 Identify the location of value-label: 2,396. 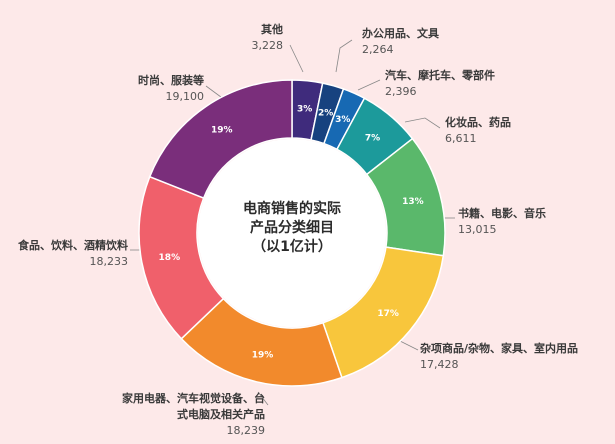
(401, 91).